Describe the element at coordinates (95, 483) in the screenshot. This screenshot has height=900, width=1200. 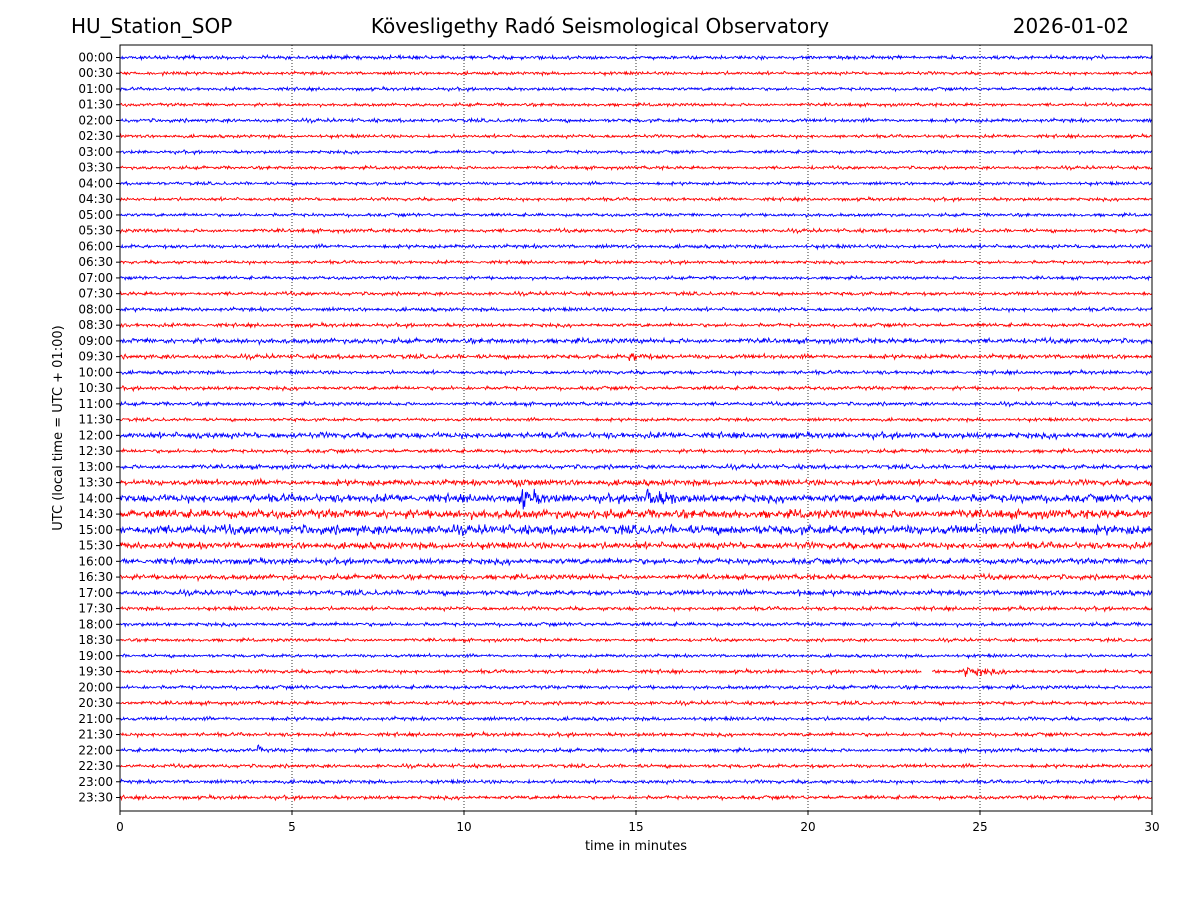
I see `y-tick-label: 13:30` at that location.